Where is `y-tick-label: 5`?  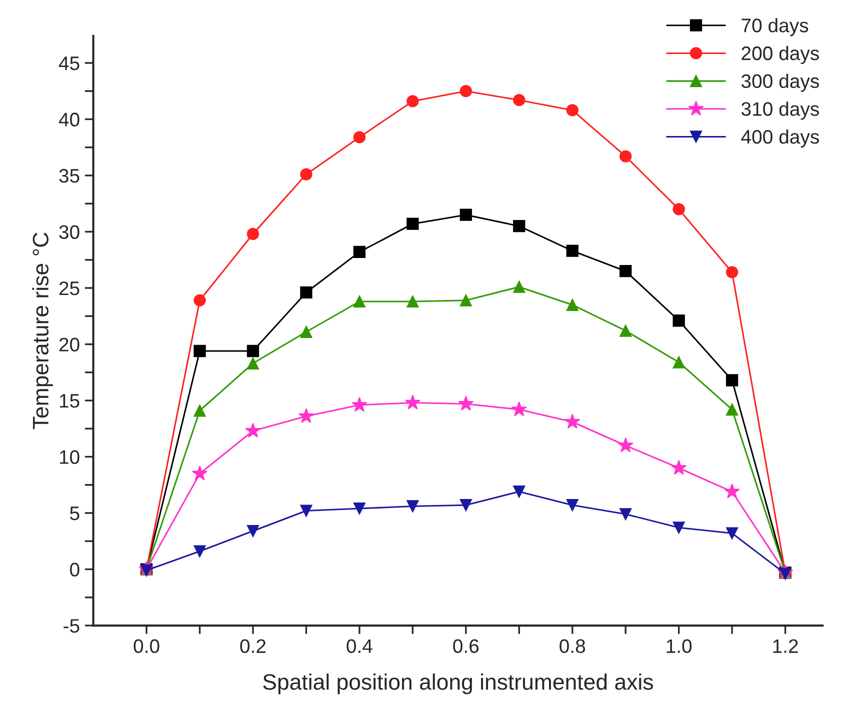
y-tick-label: 5 is located at coordinates (75, 513).